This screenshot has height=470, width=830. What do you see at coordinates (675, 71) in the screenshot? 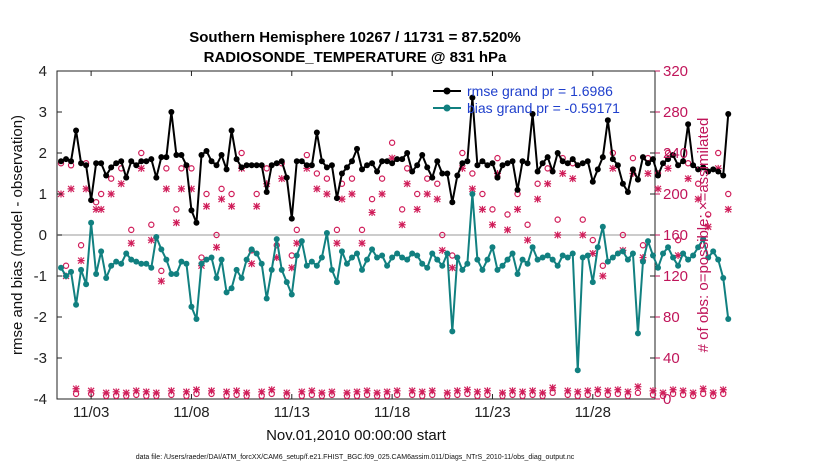
I see `y-right-tick-label: 320` at bounding box center [675, 71].